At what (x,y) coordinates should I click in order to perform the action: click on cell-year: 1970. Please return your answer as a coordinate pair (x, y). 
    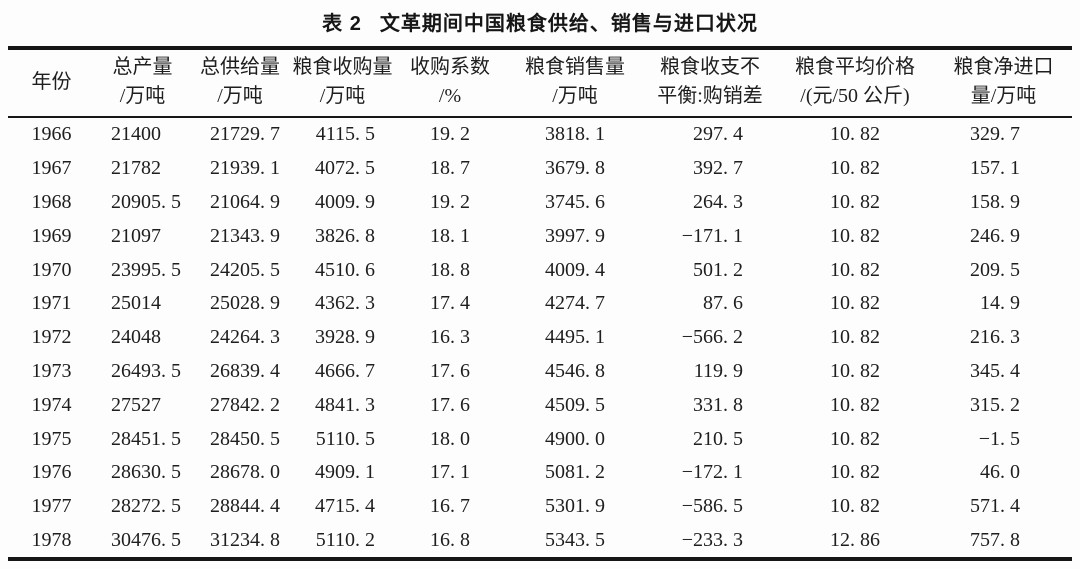
    Looking at the image, I should click on (51, 269).